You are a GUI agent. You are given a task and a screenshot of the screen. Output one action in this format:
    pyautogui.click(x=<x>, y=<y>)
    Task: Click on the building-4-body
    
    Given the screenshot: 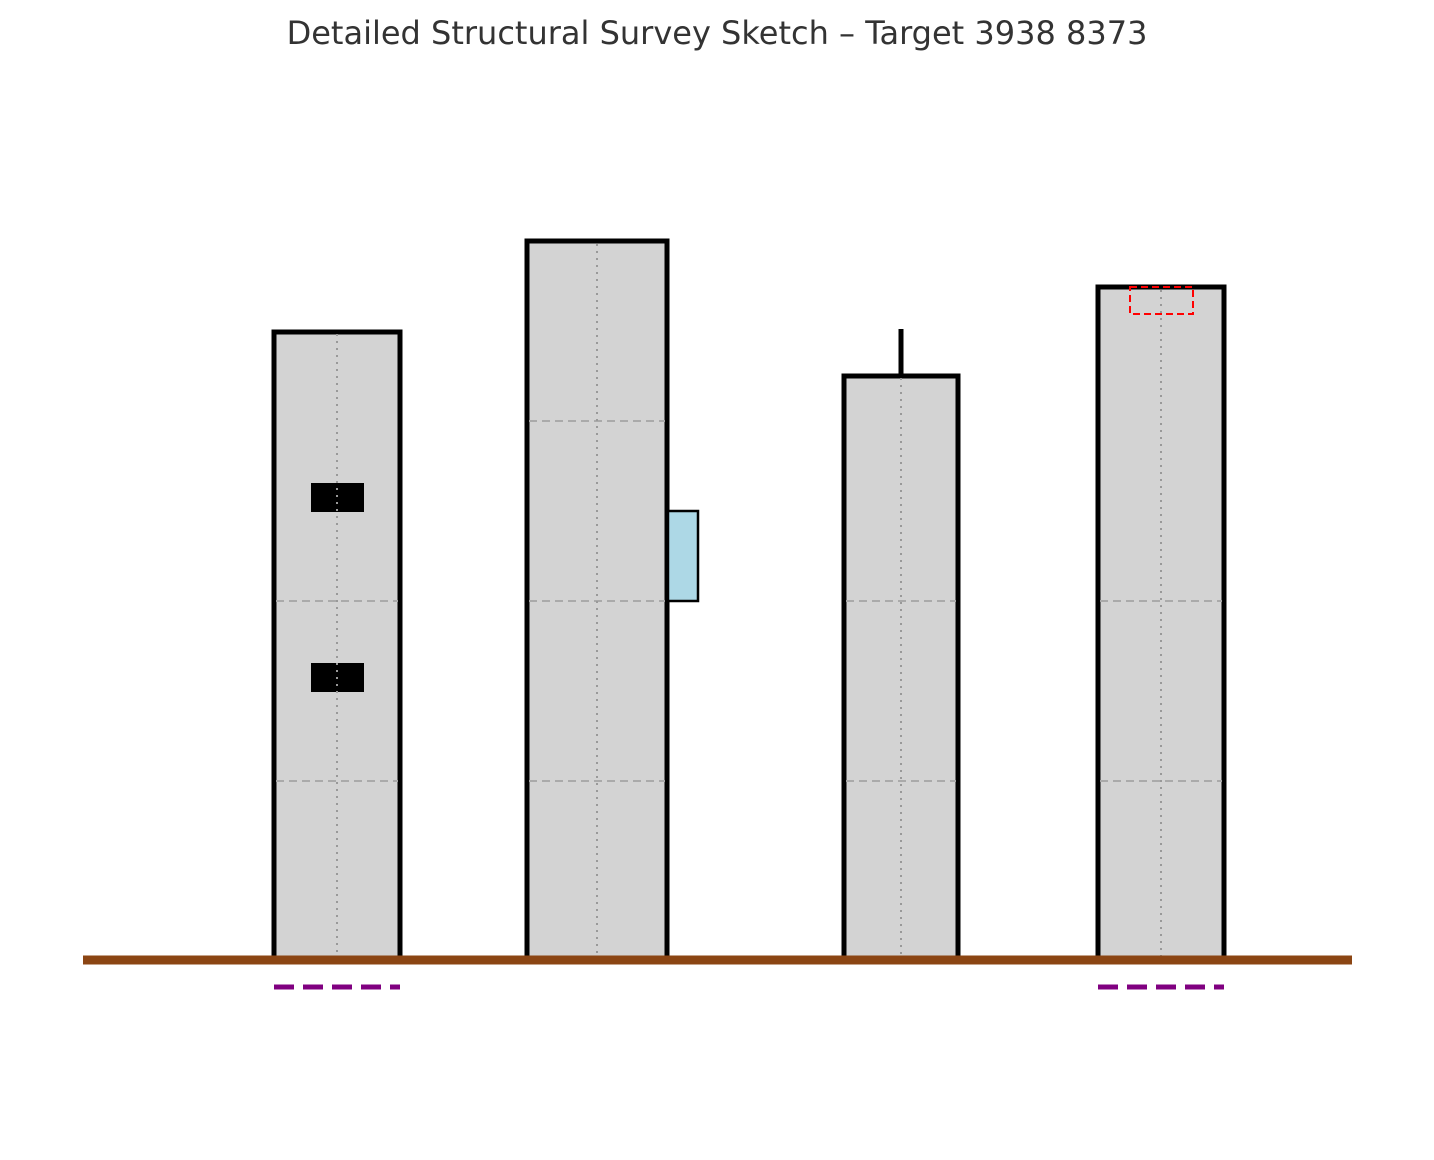 What is the action you would take?
    pyautogui.click(x=1161, y=623)
    